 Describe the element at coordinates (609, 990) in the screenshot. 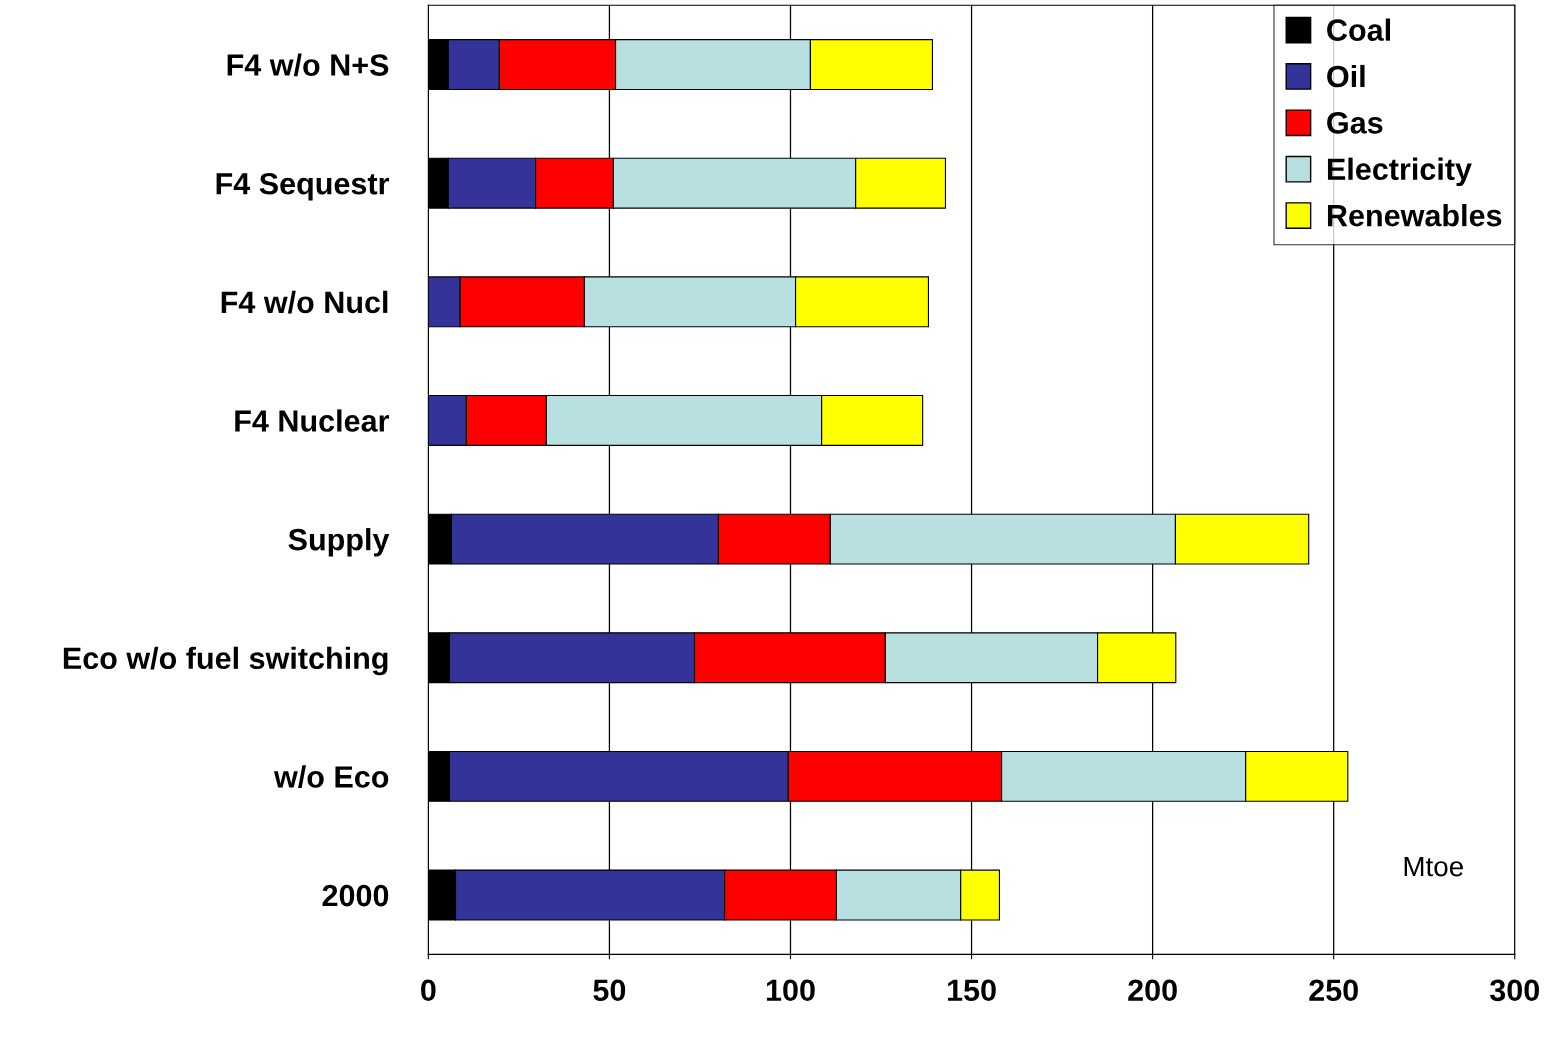

I see `x-tick-label: 50` at that location.